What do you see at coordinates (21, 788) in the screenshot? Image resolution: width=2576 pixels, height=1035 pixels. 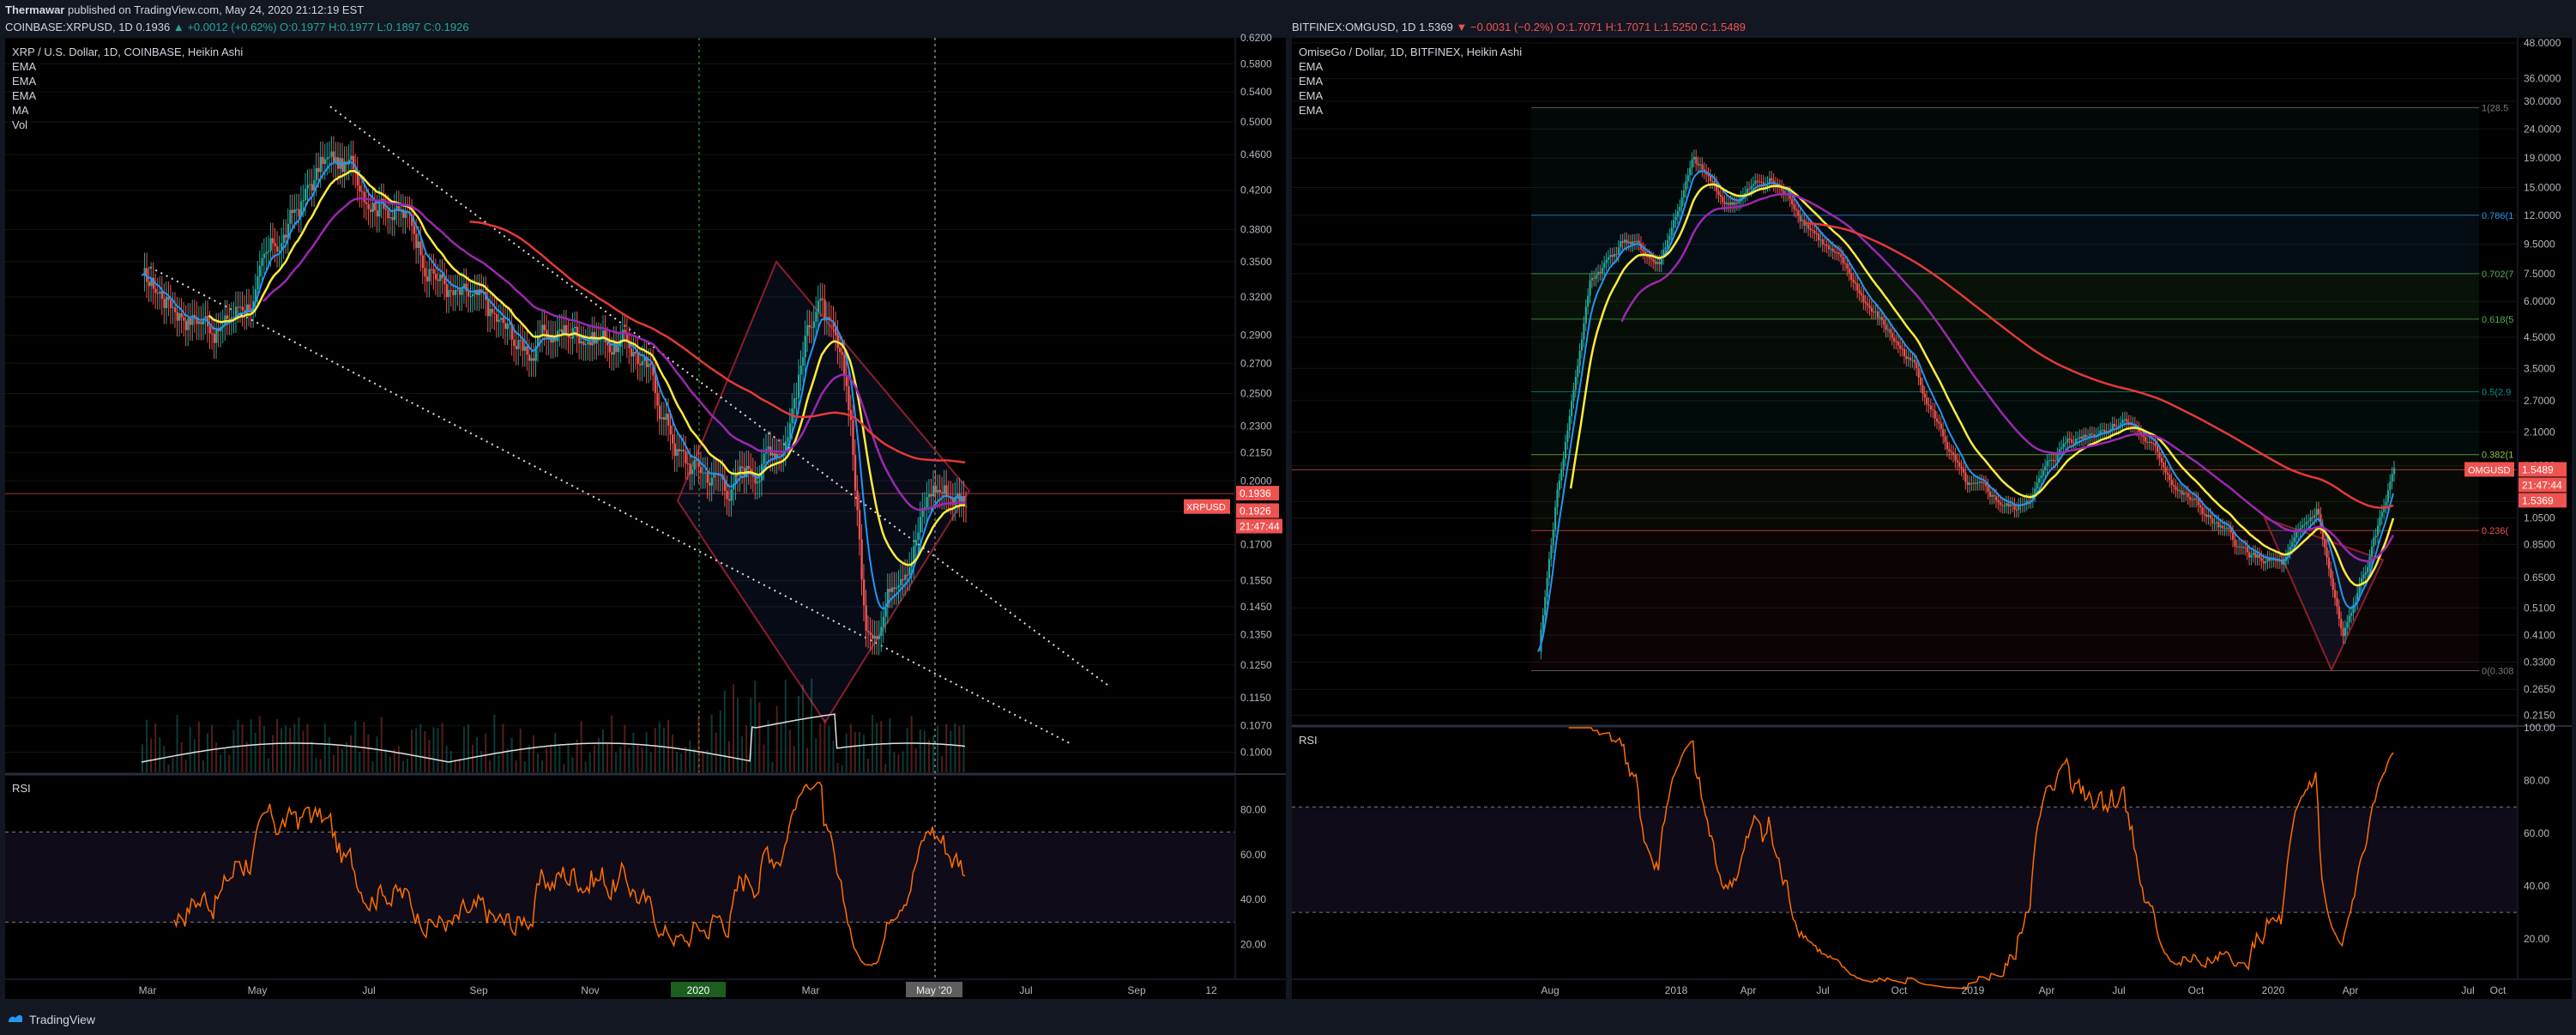 I see `left-rsi-label: RSI` at bounding box center [21, 788].